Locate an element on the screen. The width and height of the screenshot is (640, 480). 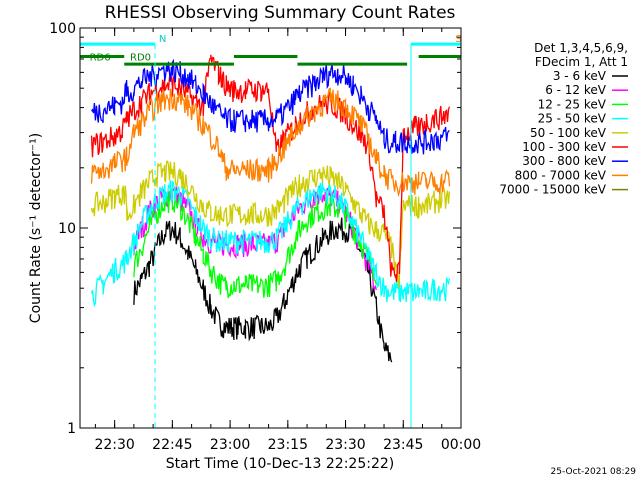
legend-label-5: 100 - 300 keV is located at coordinates (564, 147).